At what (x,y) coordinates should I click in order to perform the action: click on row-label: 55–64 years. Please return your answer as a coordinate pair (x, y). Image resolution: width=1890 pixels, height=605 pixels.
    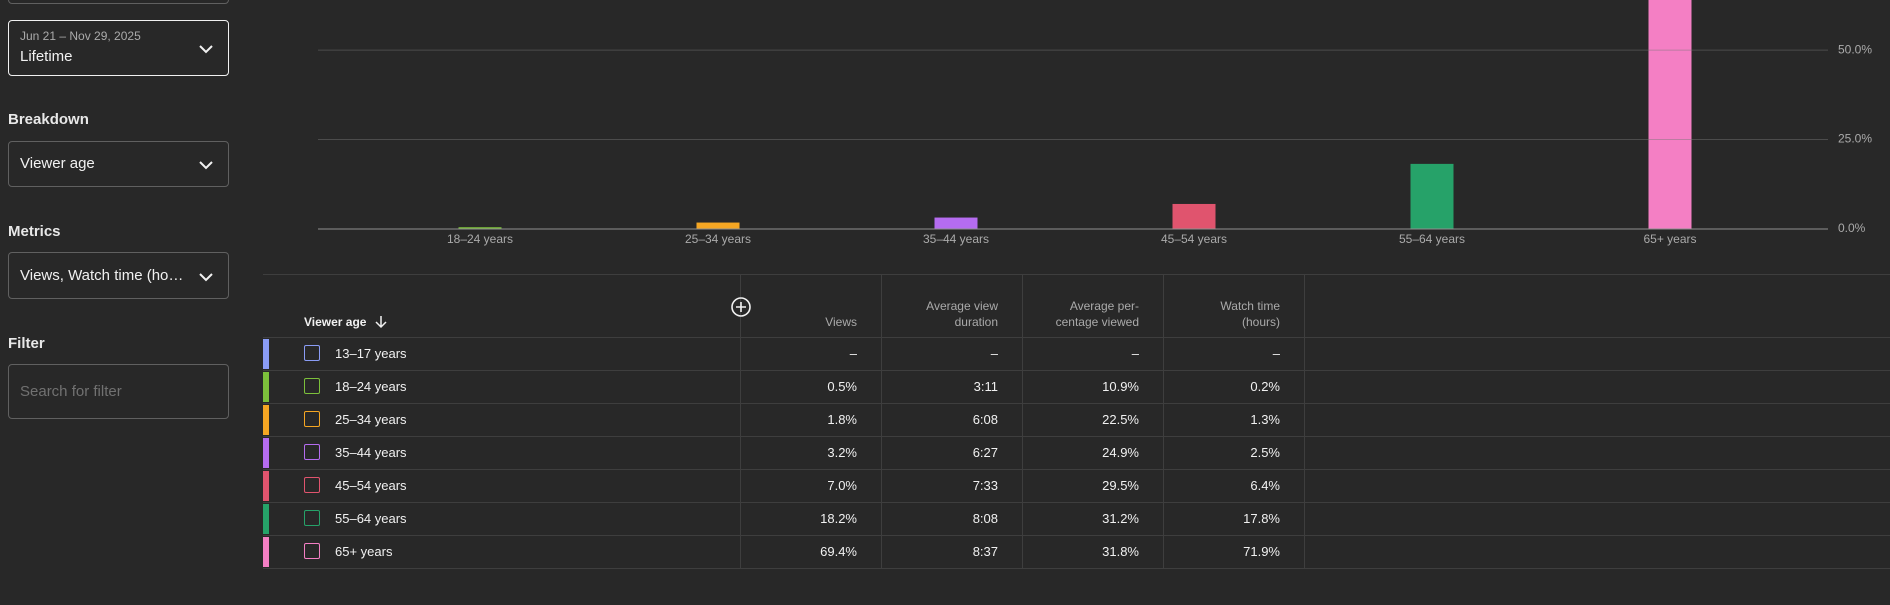
    Looking at the image, I should click on (371, 518).